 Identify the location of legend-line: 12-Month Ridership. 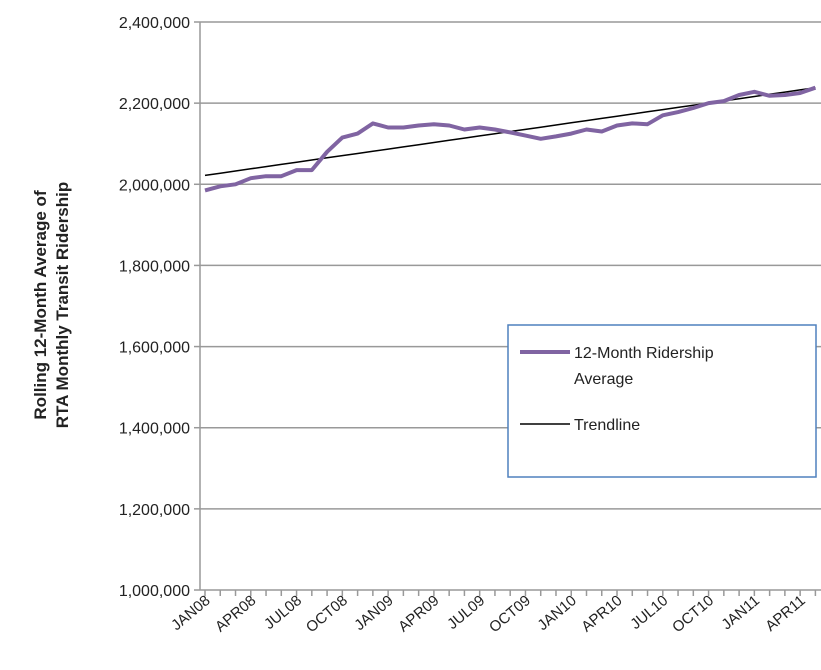
(644, 353).